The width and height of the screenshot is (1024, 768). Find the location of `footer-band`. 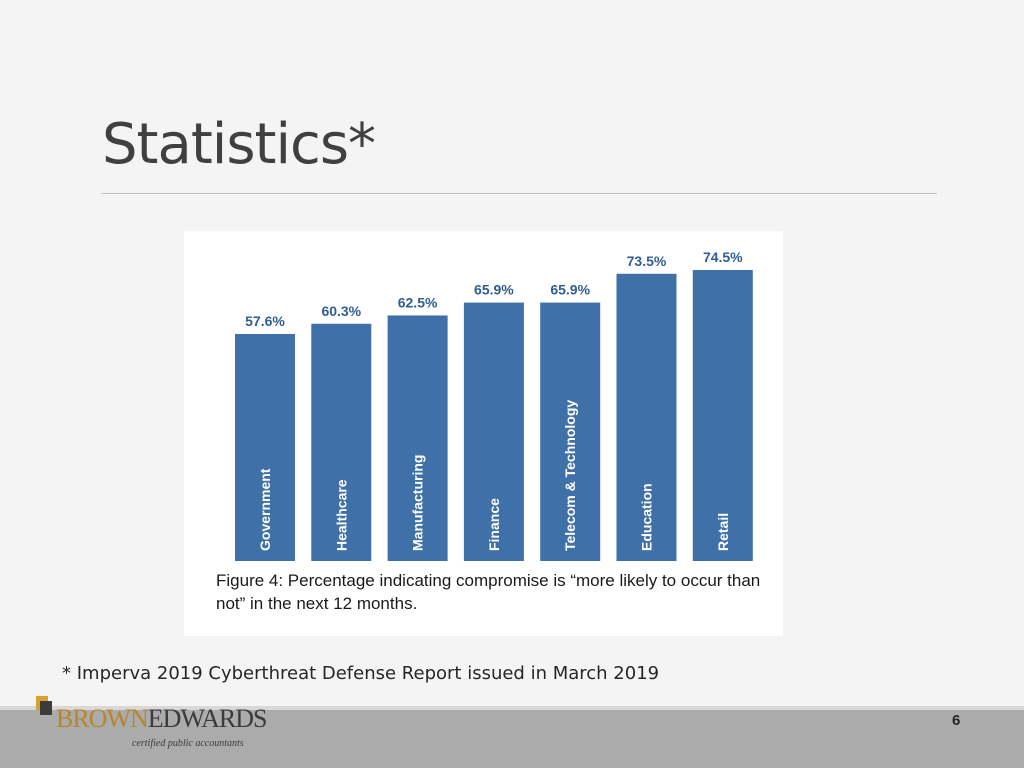

footer-band is located at coordinates (512, 739).